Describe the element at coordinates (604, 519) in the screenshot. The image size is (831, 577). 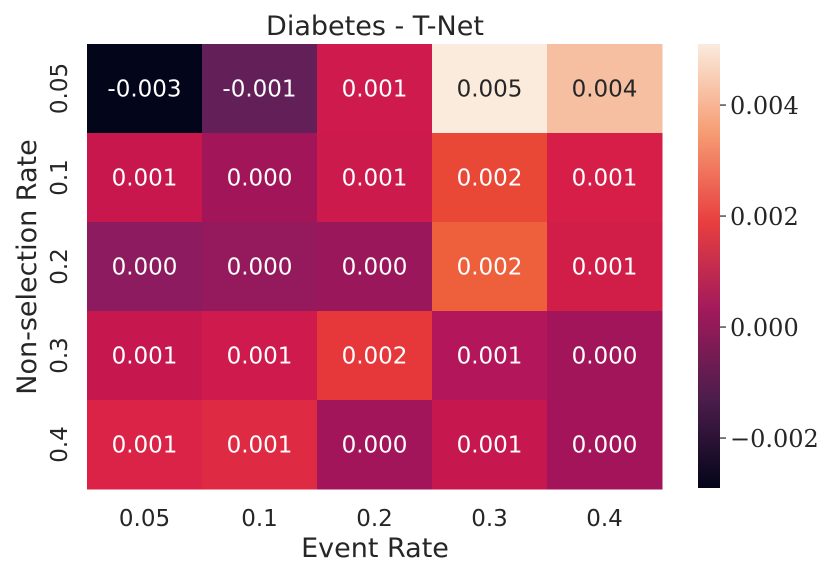
I see `x-tick-label: 0.4` at that location.